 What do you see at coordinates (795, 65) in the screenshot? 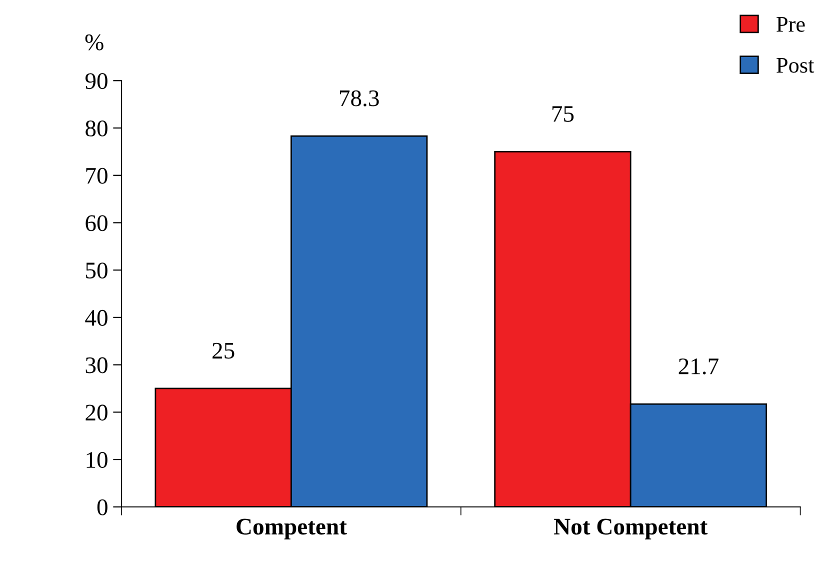
I see `legend-label: Post` at bounding box center [795, 65].